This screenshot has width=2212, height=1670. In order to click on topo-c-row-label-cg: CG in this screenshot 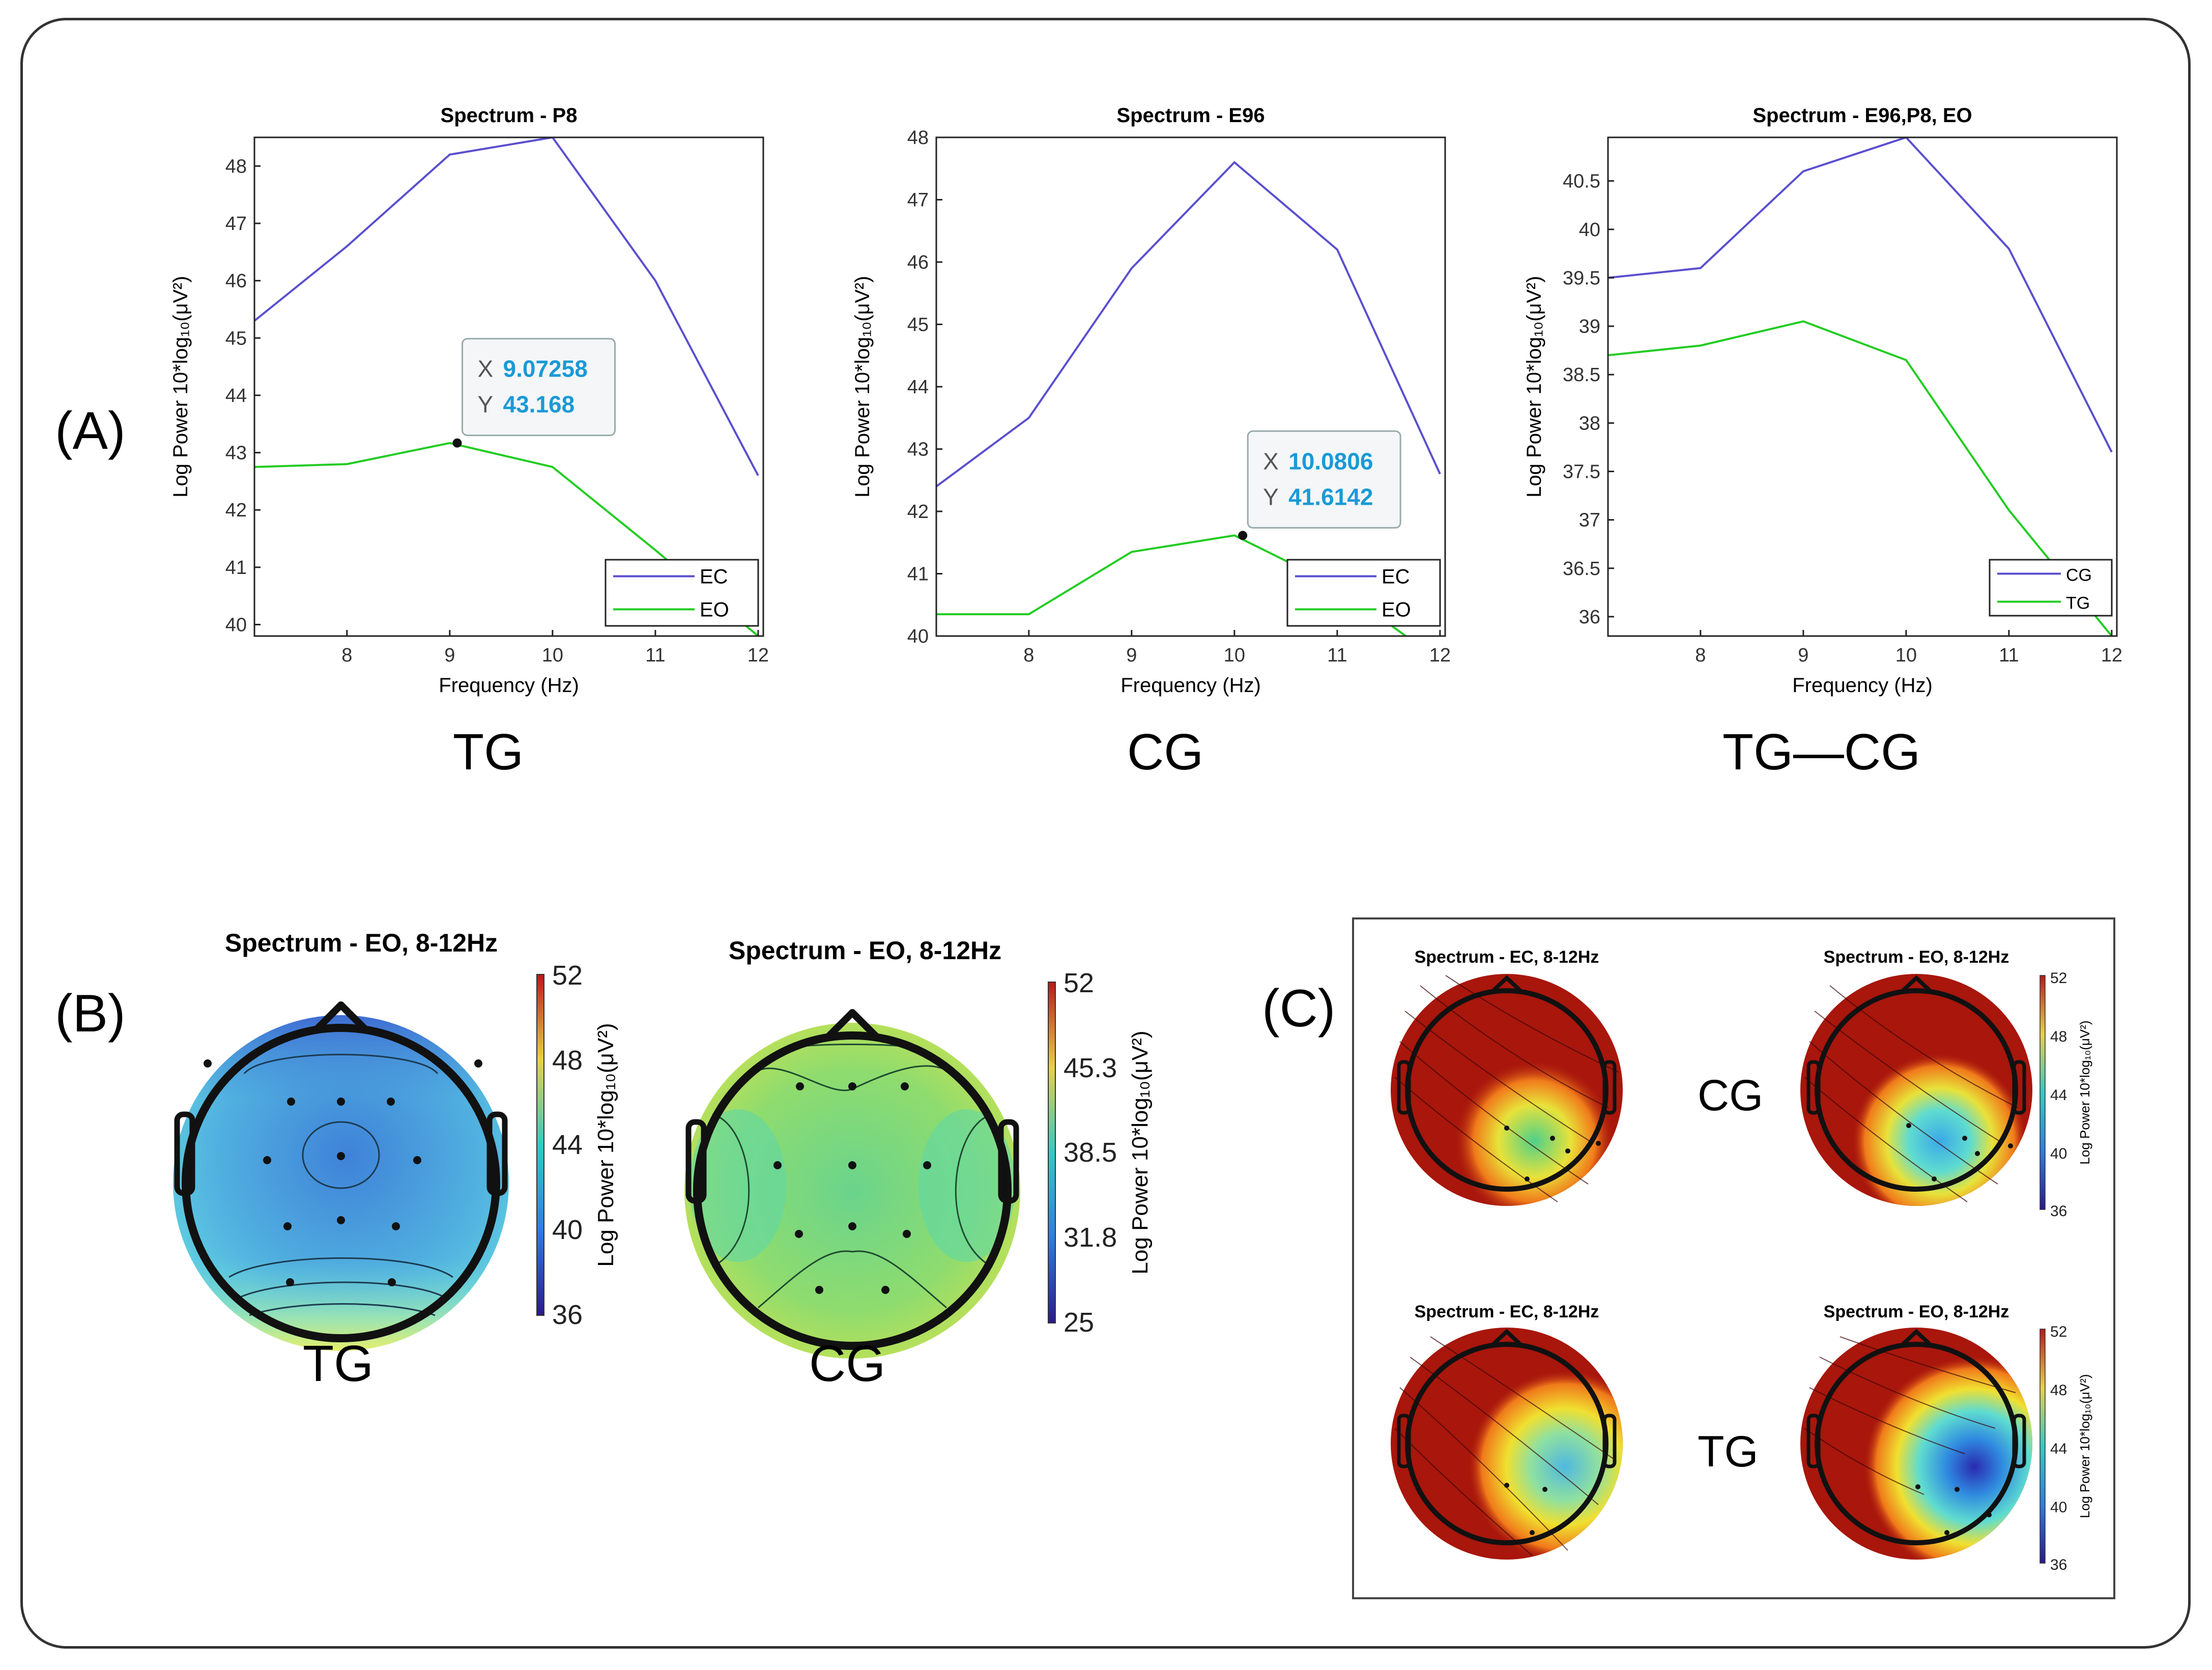, I will do `click(1731, 1095)`.